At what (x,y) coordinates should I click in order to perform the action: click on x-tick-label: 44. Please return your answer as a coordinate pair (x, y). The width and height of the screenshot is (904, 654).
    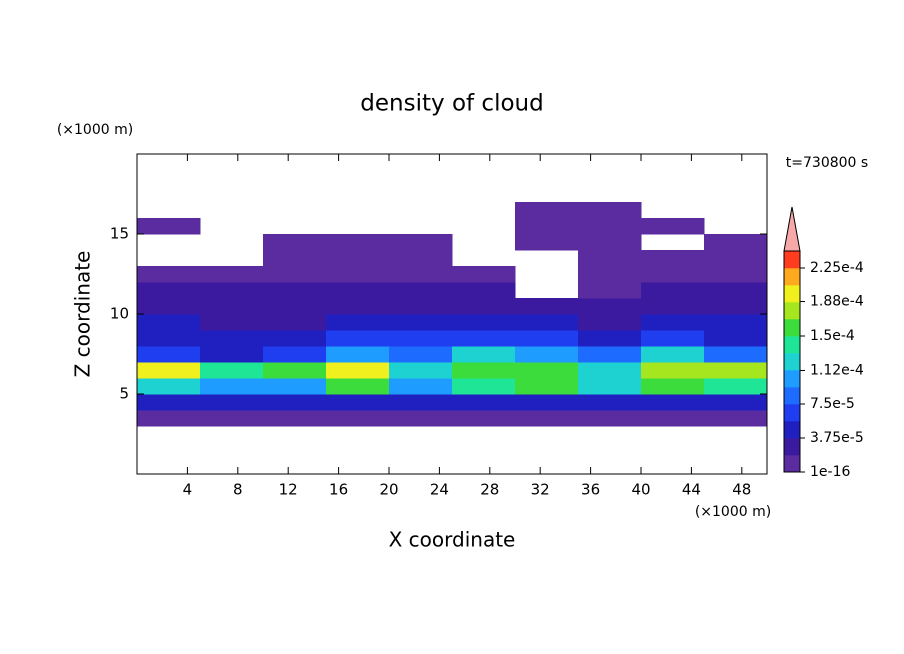
    Looking at the image, I should click on (691, 490).